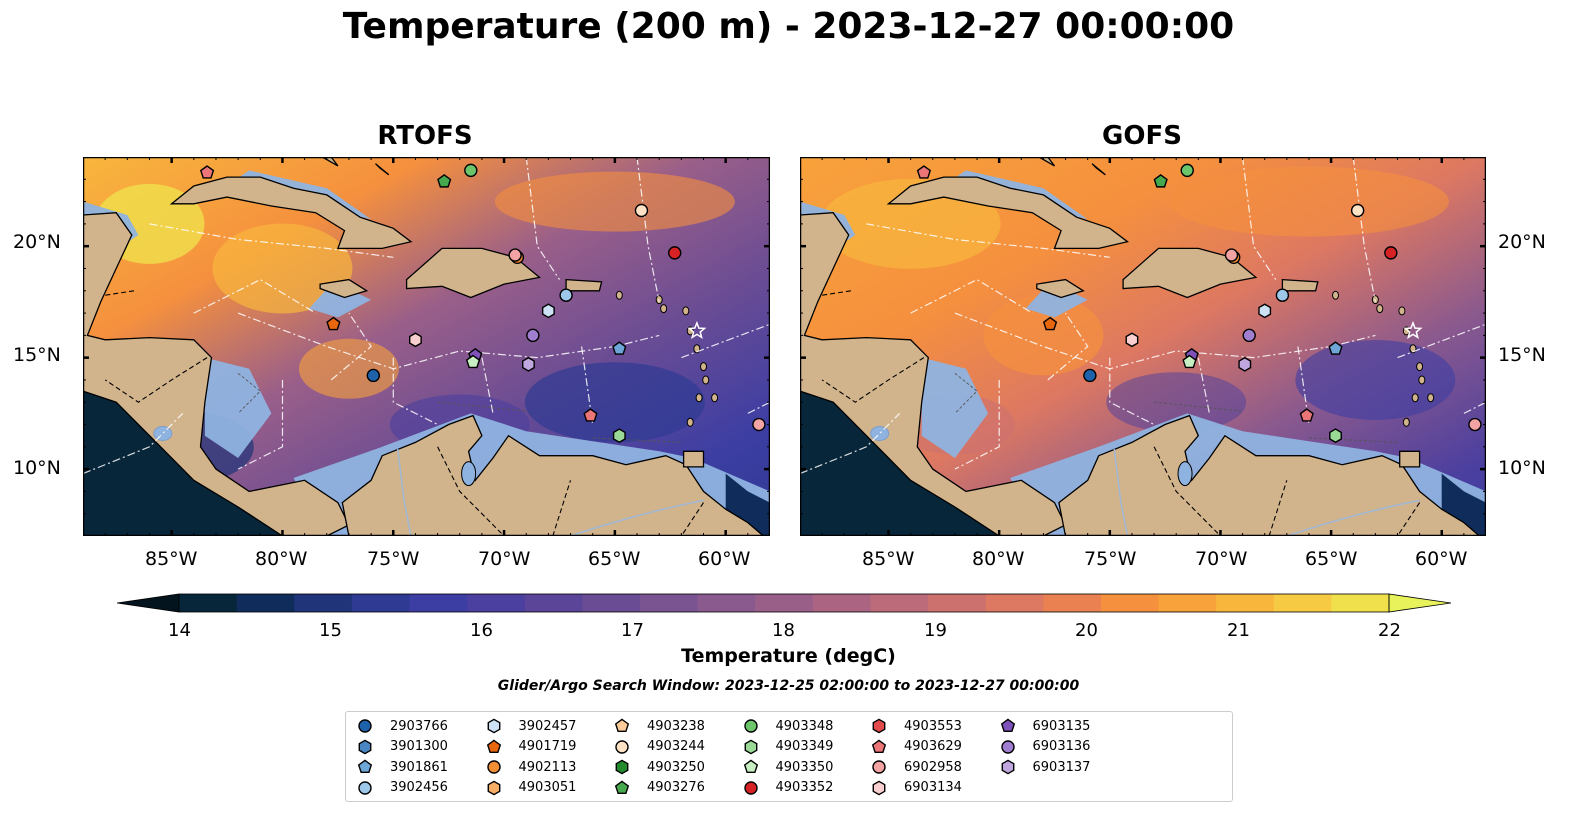 This screenshot has width=1577, height=827. Describe the element at coordinates (481, 630) in the screenshot. I see `colorbar-tick: 16` at that location.